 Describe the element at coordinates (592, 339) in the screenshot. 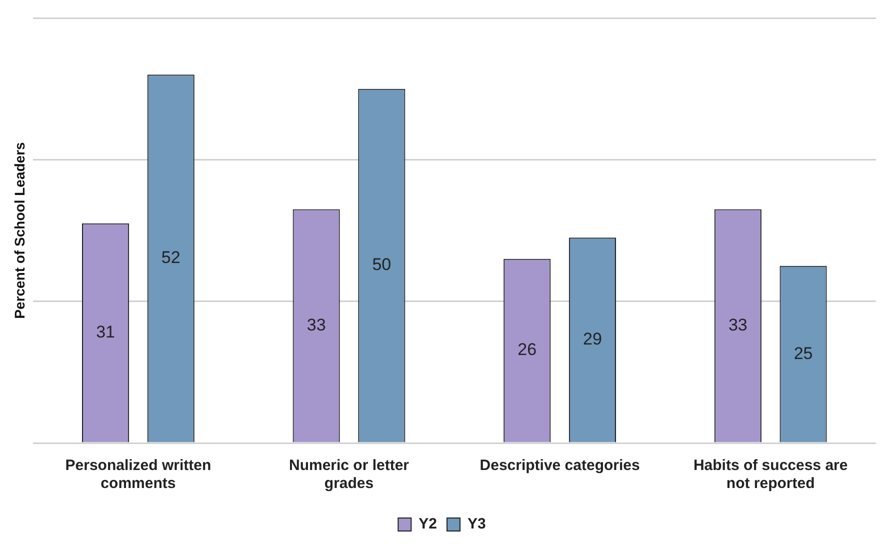

I see `data-label: 29` at that location.